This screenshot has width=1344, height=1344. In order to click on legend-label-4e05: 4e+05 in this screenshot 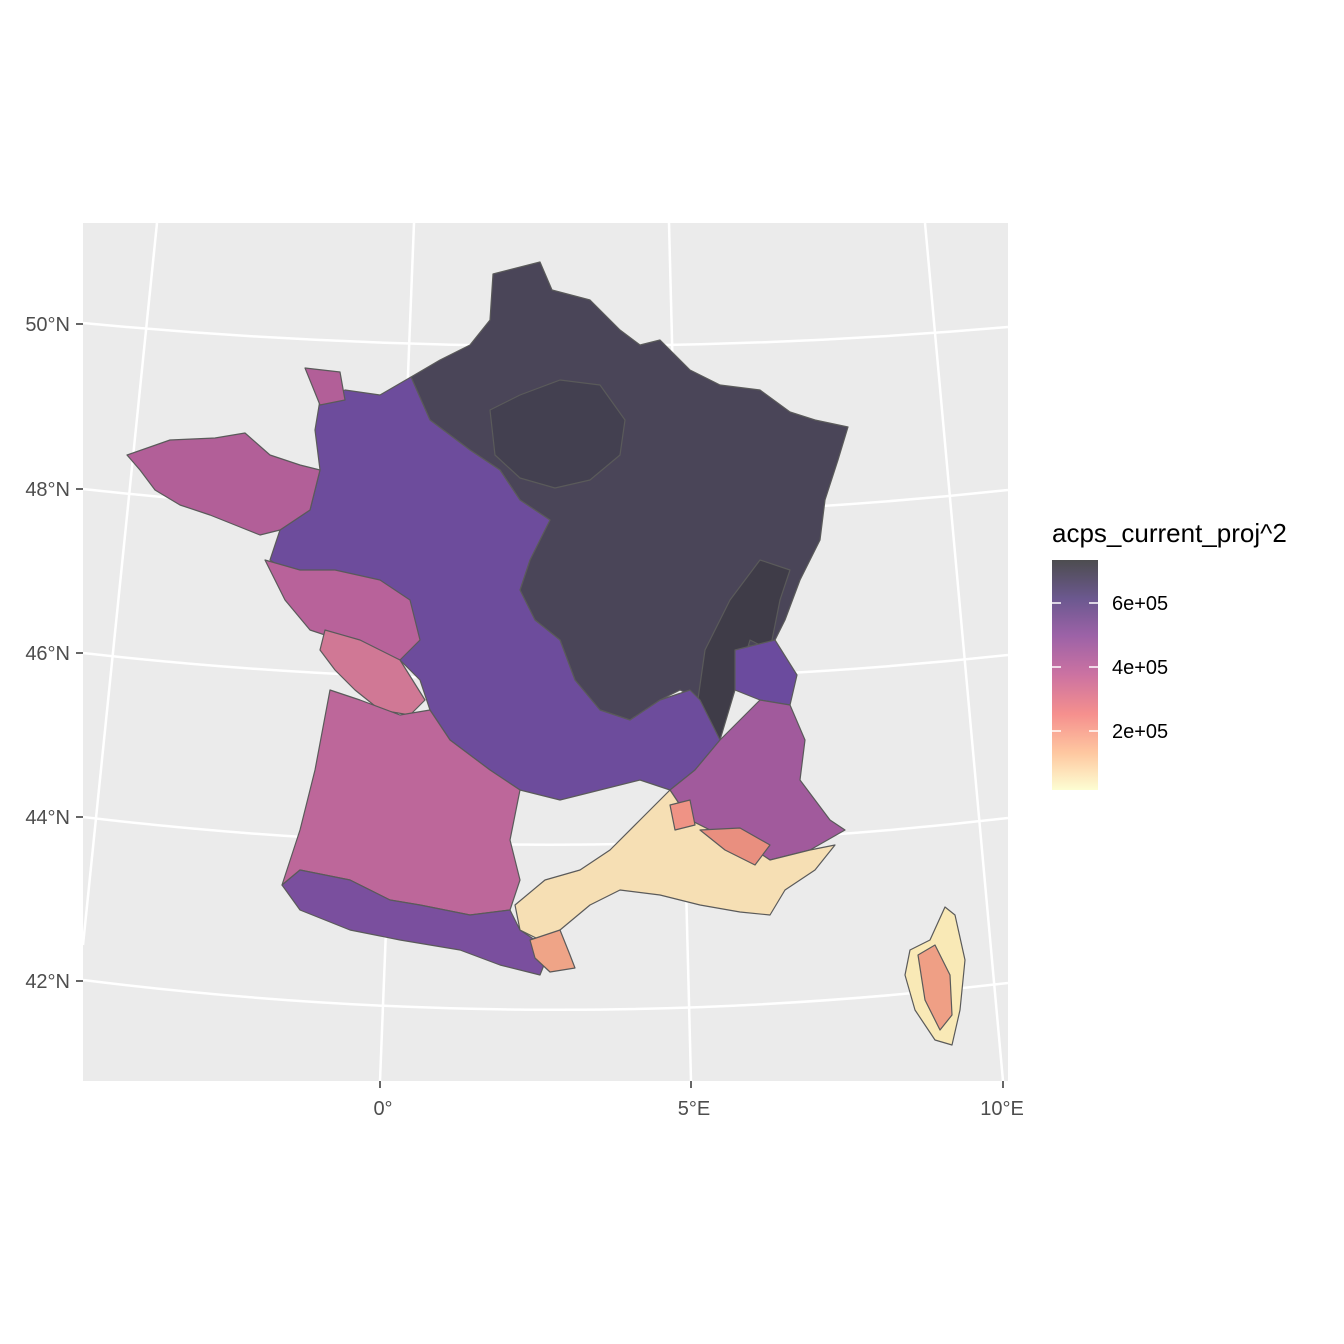, I will do `click(1140, 668)`.